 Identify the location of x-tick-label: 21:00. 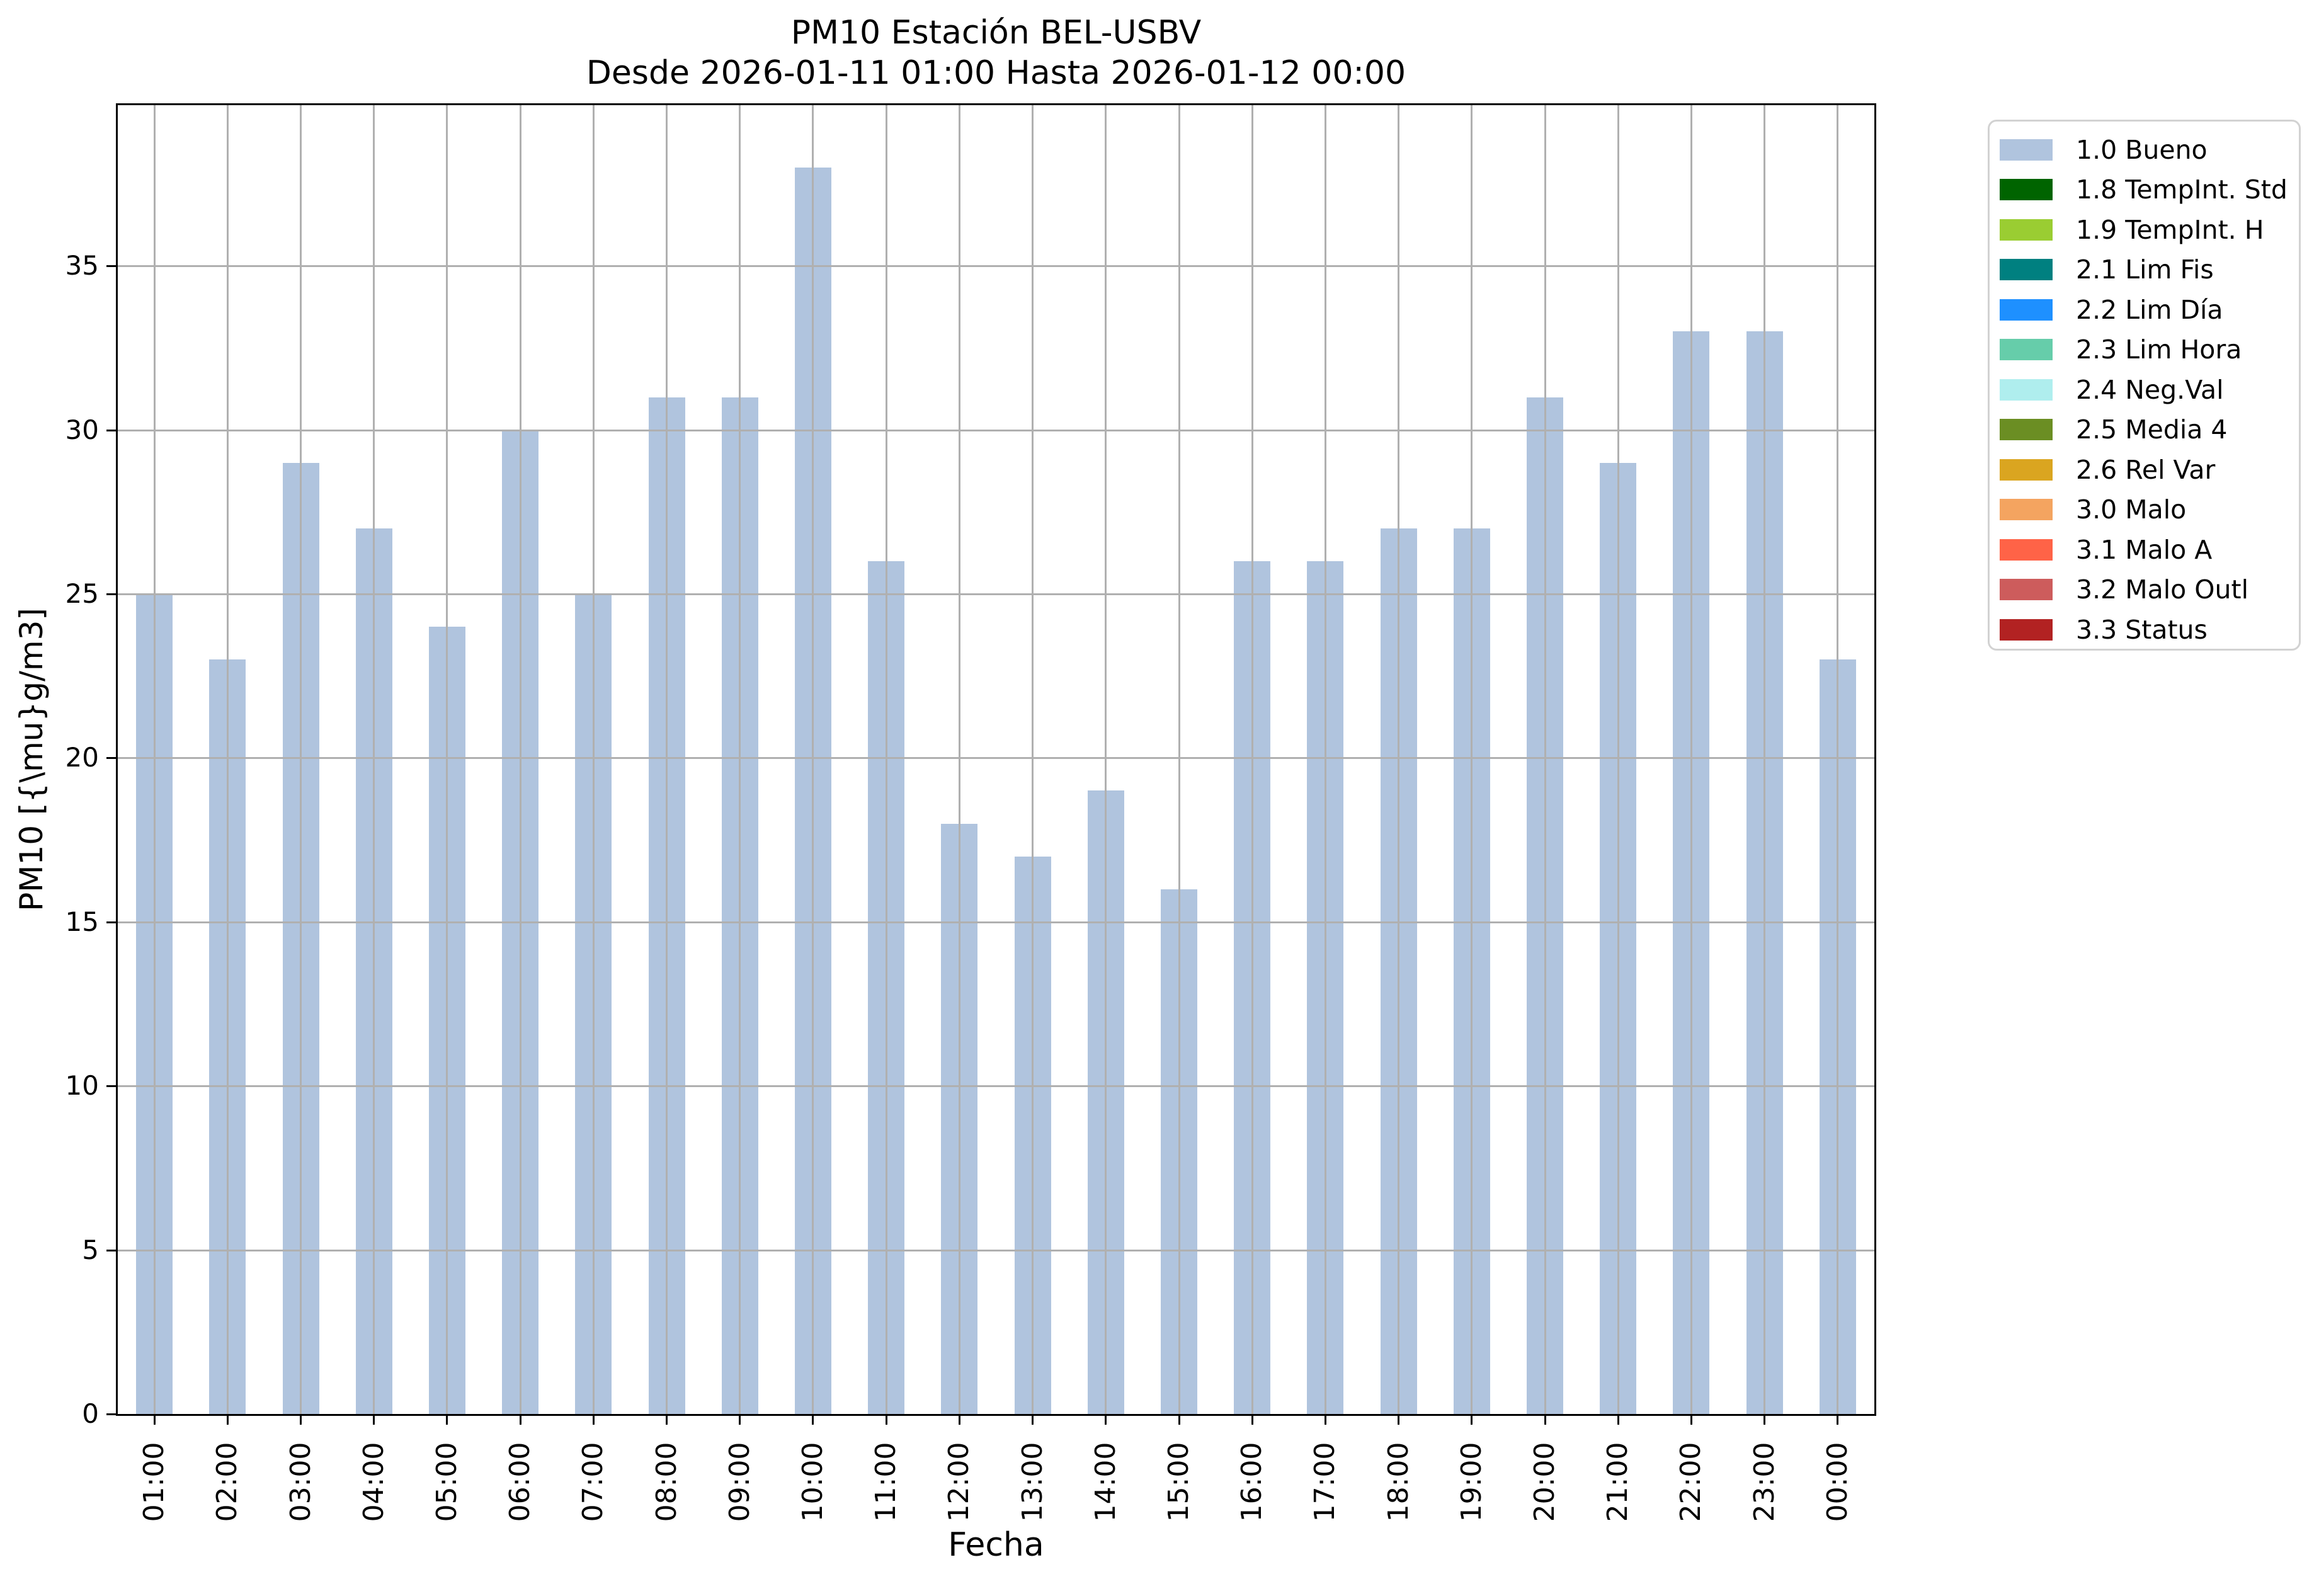
(1618, 1482).